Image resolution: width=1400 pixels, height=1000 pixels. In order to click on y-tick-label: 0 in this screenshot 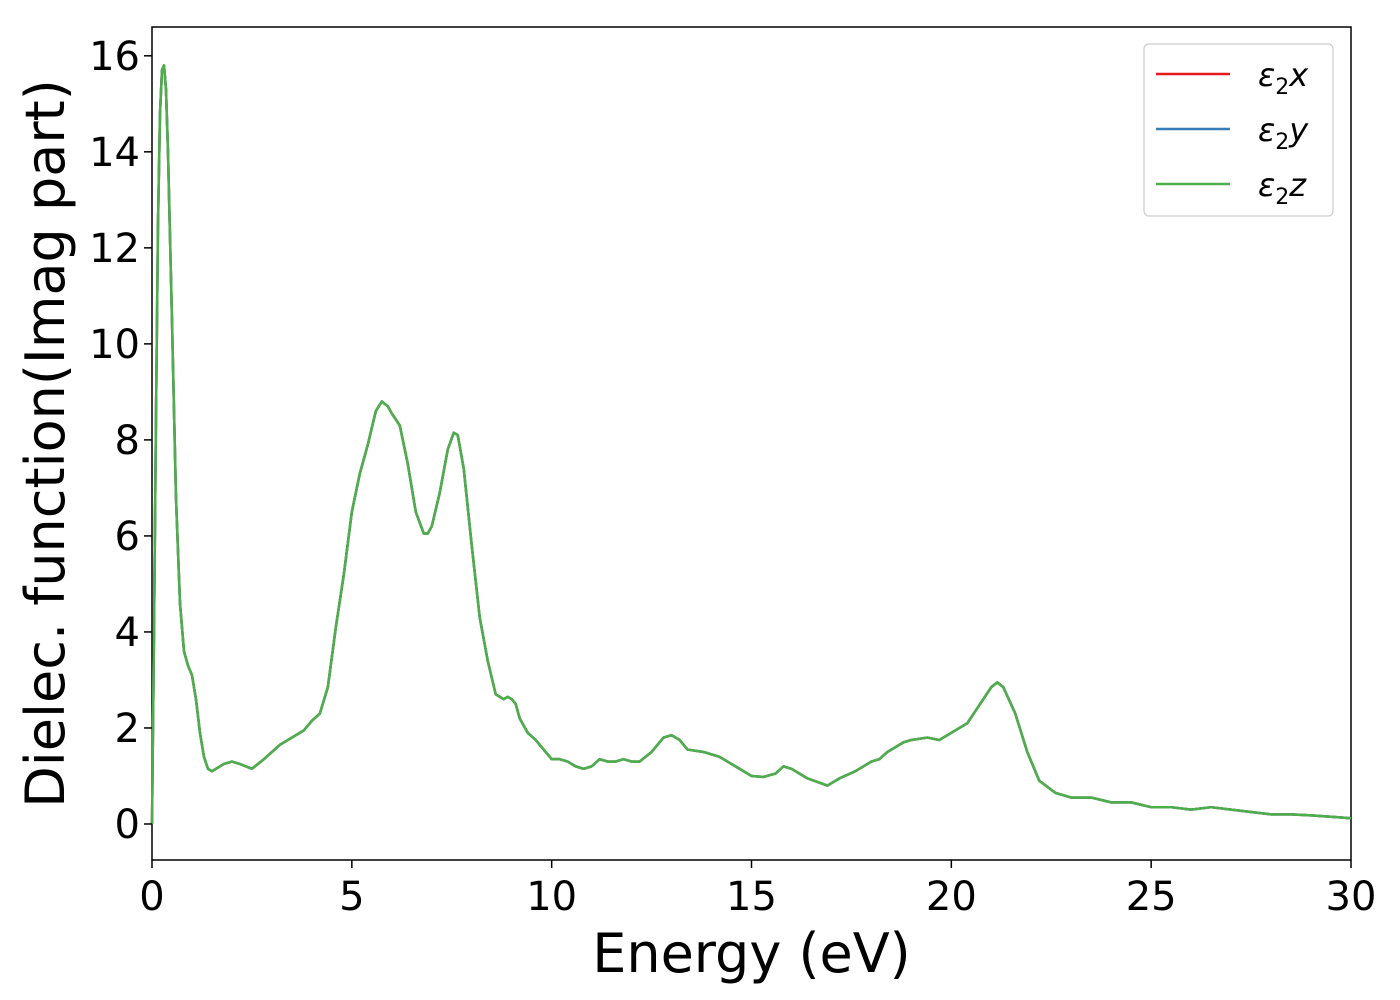, I will do `click(127, 825)`.